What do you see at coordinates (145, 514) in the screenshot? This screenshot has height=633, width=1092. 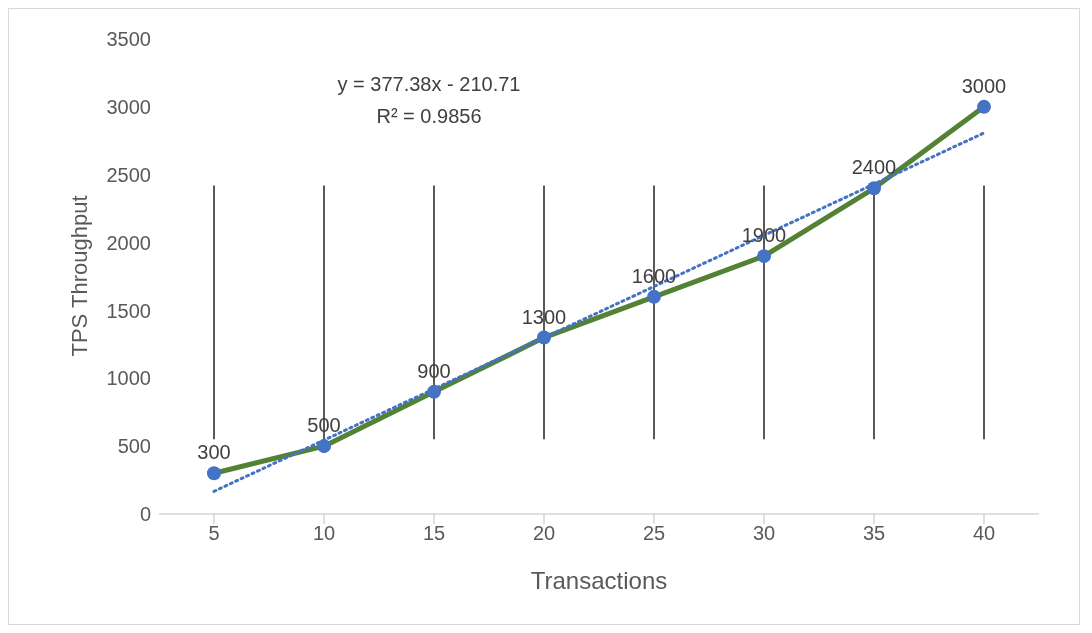 I see `y-tick-label: 0` at bounding box center [145, 514].